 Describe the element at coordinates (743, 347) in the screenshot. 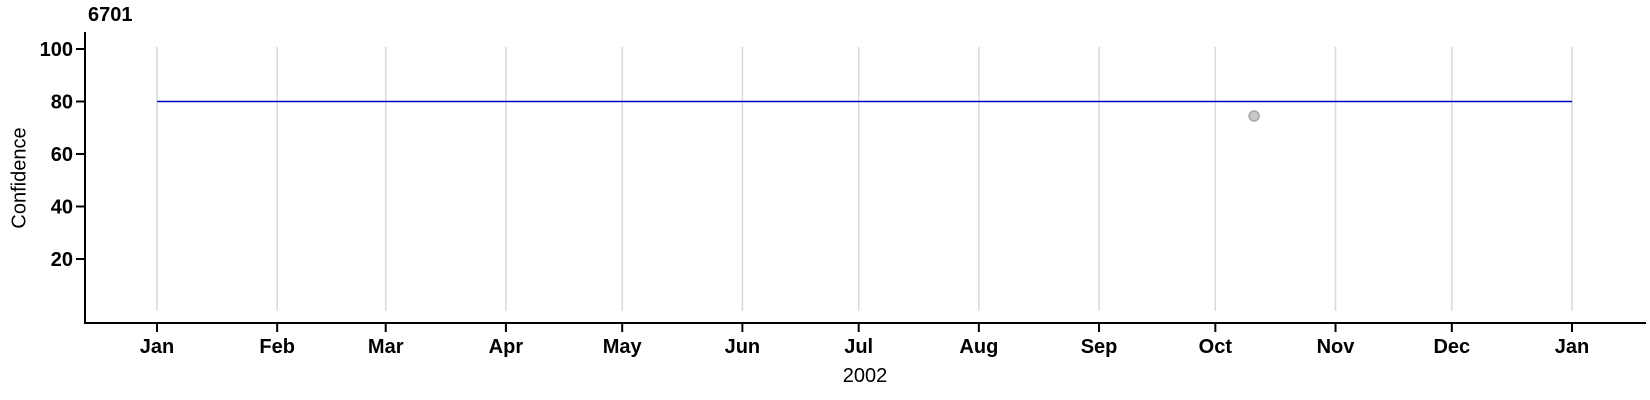

I see `x-tick-label: Jun` at that location.